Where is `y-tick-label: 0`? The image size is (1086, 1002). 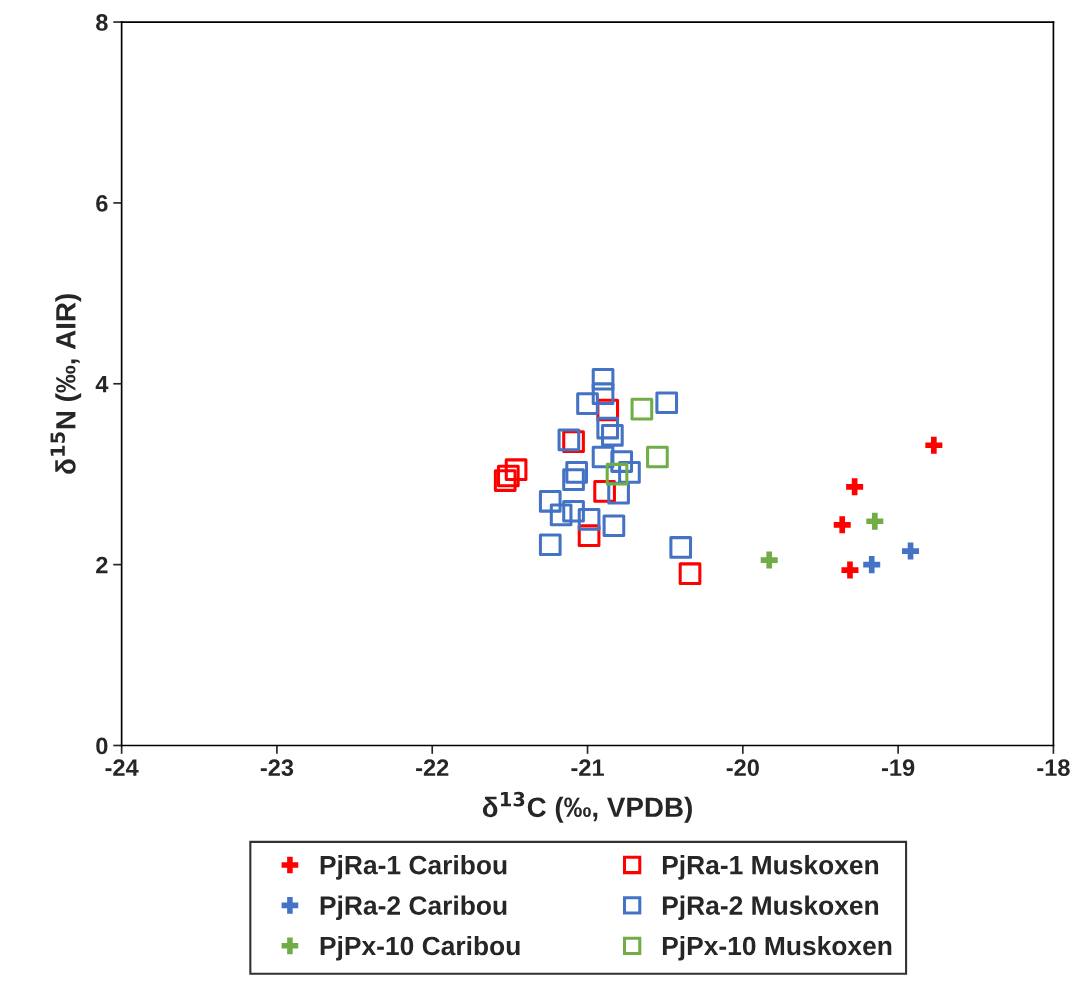 y-tick-label: 0 is located at coordinates (102, 746).